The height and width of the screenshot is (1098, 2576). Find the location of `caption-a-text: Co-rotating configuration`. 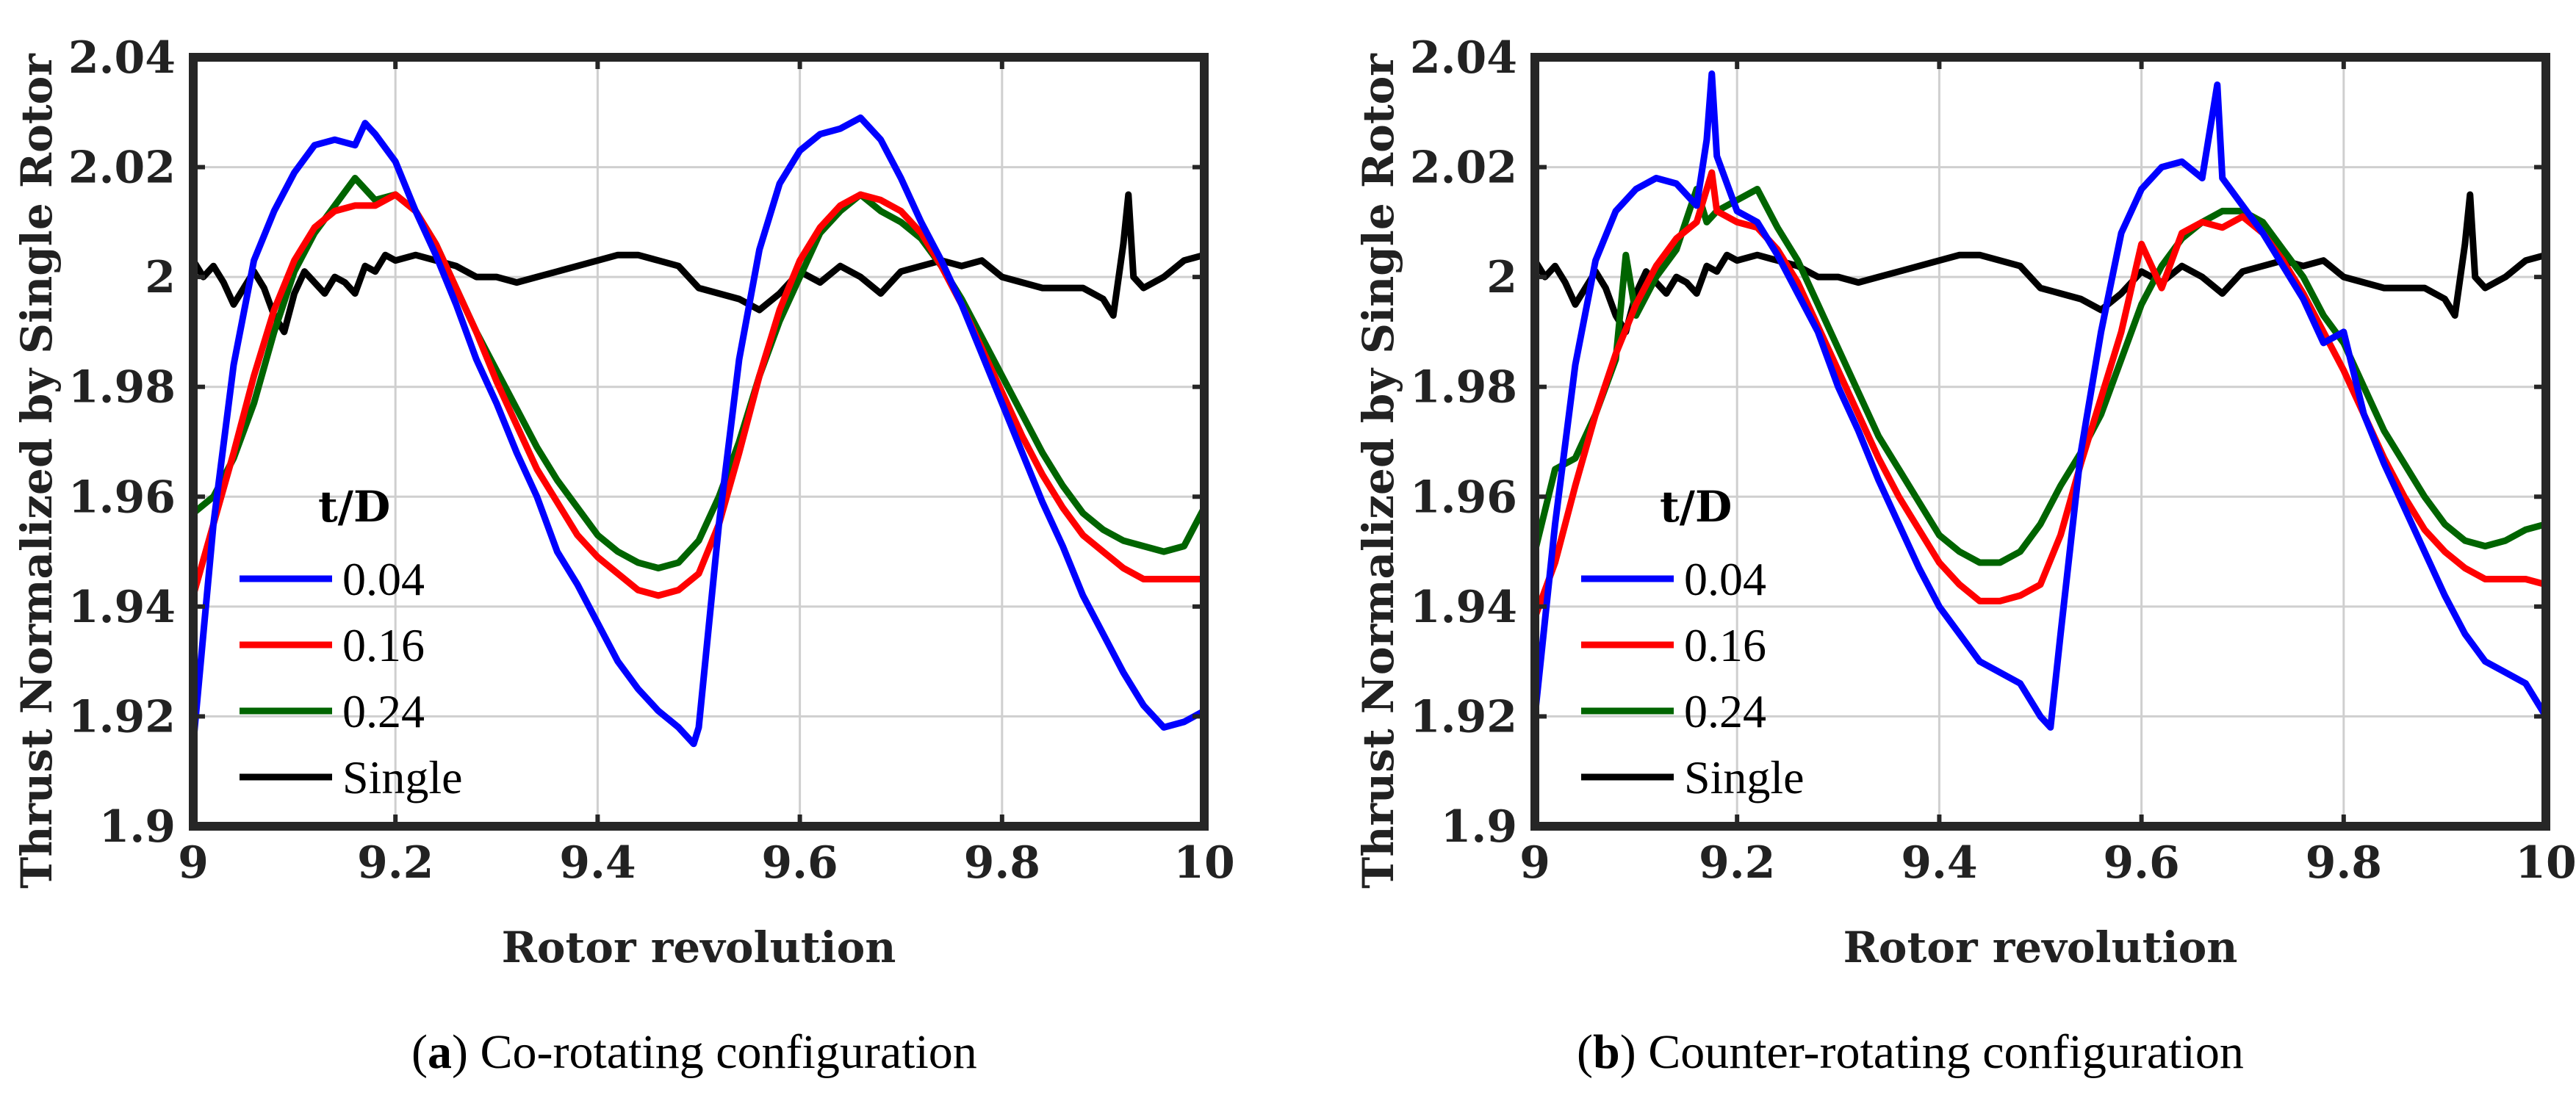

caption-a-text: Co-rotating configuration is located at coordinates (728, 1052).